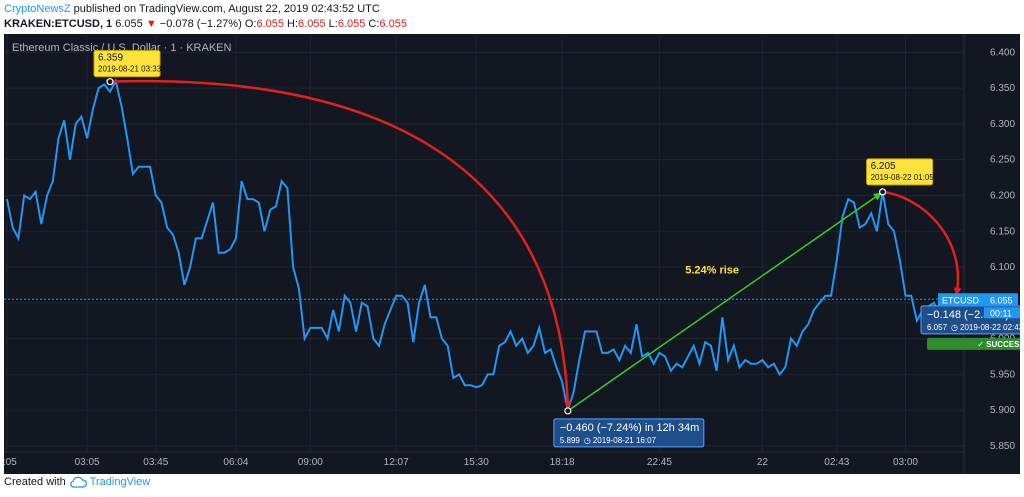 This screenshot has height=497, width=1024. I want to click on created-with-label: Created with, so click(35, 482).